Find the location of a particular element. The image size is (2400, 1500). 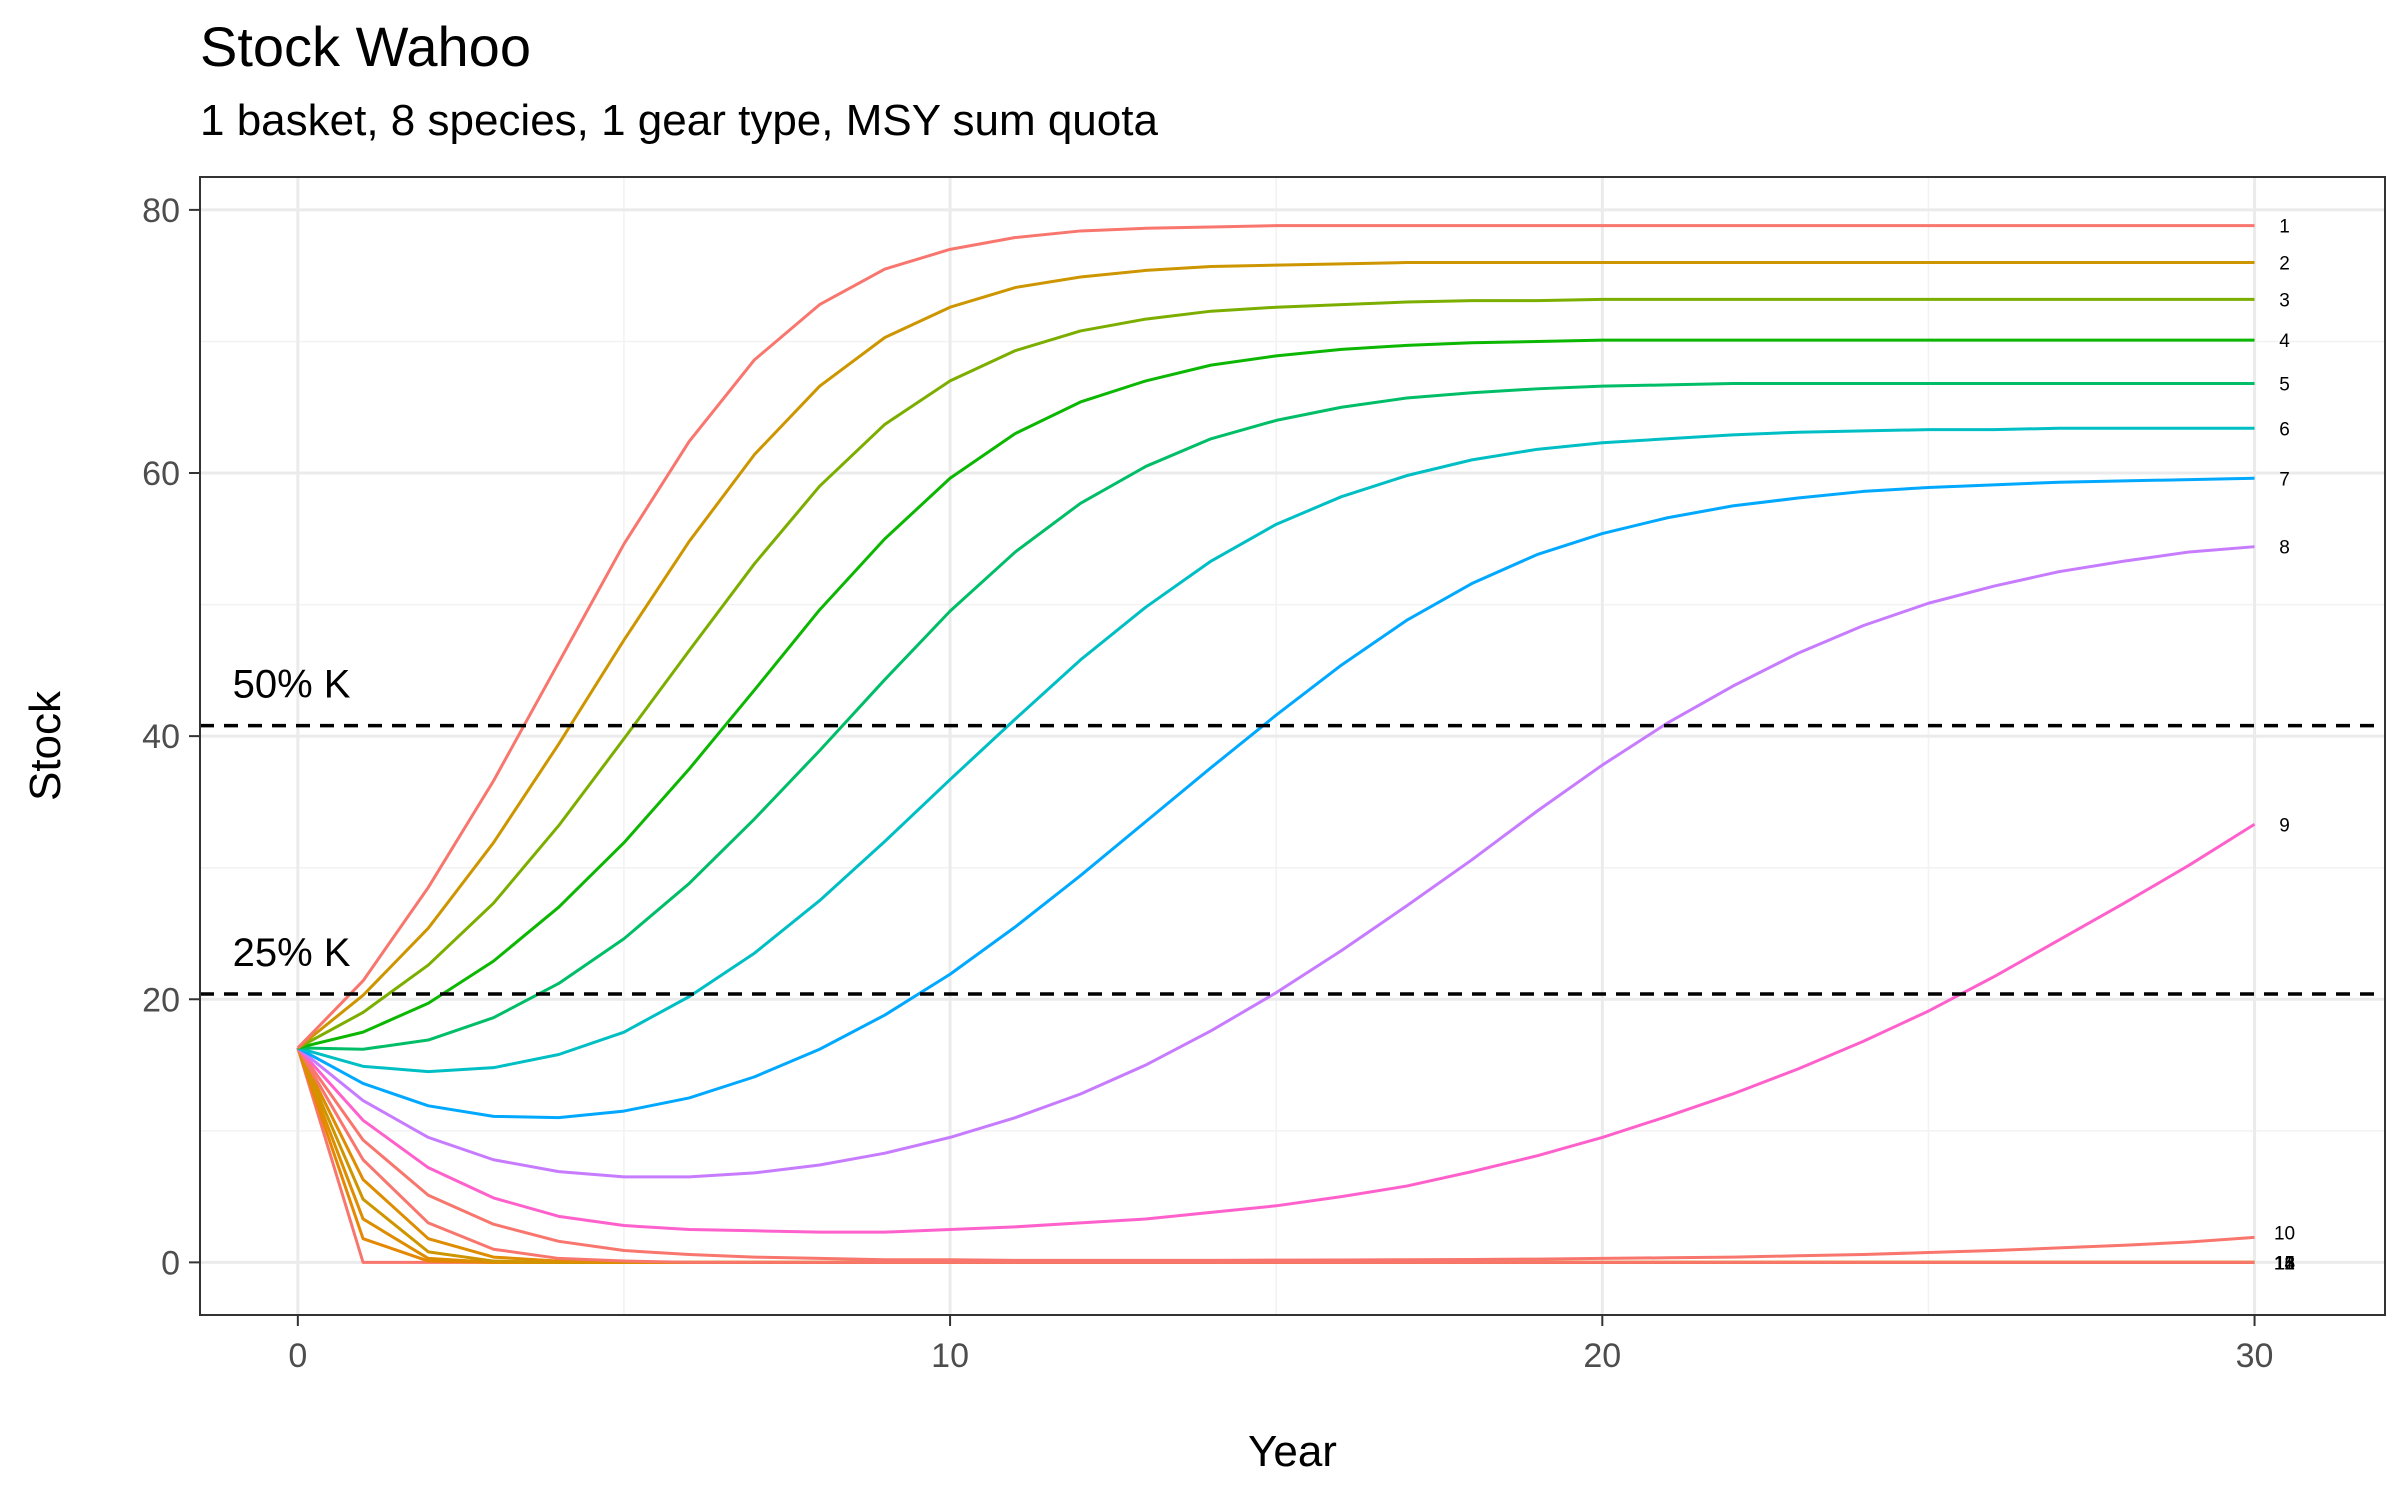

series-end-label-1: 1 is located at coordinates (2284, 227).